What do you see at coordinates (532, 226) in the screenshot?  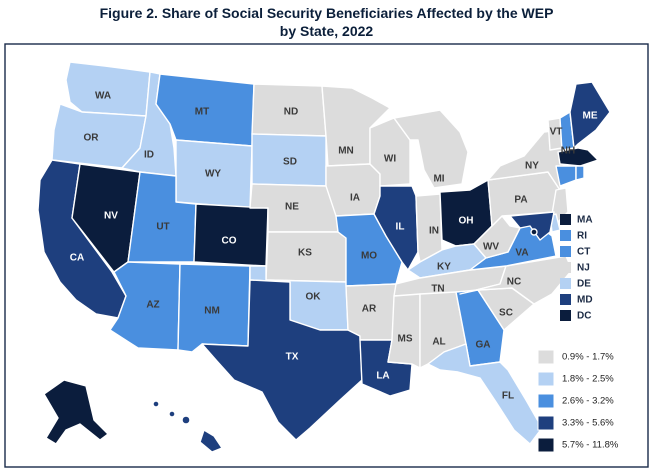 I see `state-md` at bounding box center [532, 226].